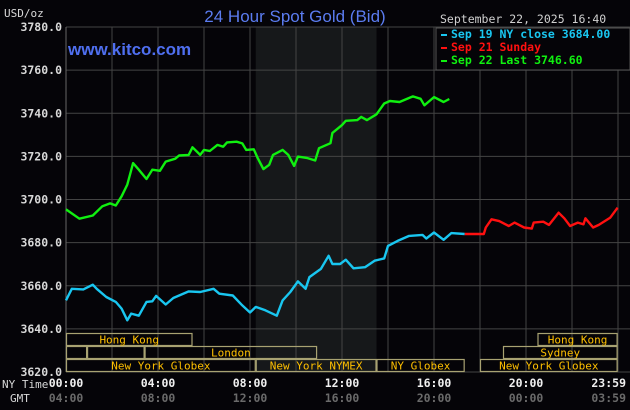 This screenshot has width=630, height=410. I want to click on ny-time-tick: 20:00, so click(526, 383).